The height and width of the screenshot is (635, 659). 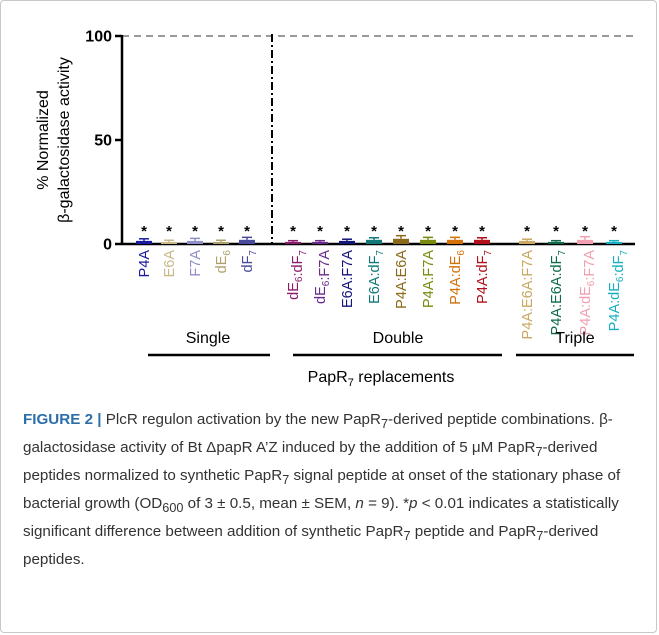 What do you see at coordinates (107, 245) in the screenshot?
I see `y-tick-label: 0` at bounding box center [107, 245].